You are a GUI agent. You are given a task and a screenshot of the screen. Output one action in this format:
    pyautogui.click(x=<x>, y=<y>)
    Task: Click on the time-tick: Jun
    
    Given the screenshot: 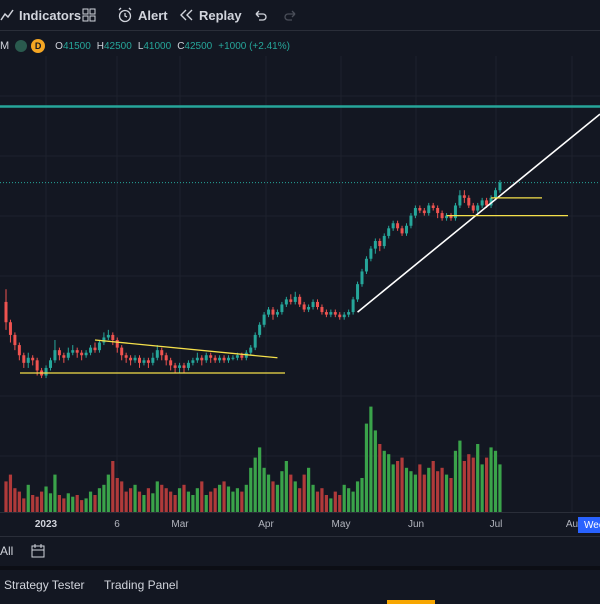 What is the action you would take?
    pyautogui.click(x=416, y=524)
    